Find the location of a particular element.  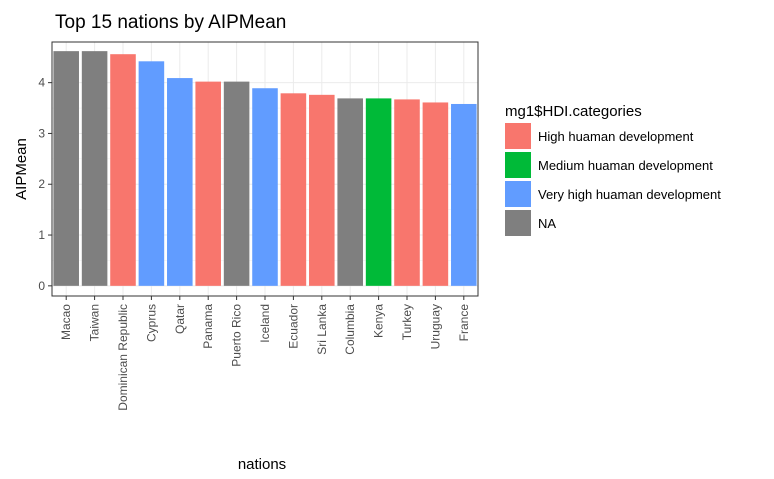

x-tick-label: Uruguay is located at coordinates (435, 326).